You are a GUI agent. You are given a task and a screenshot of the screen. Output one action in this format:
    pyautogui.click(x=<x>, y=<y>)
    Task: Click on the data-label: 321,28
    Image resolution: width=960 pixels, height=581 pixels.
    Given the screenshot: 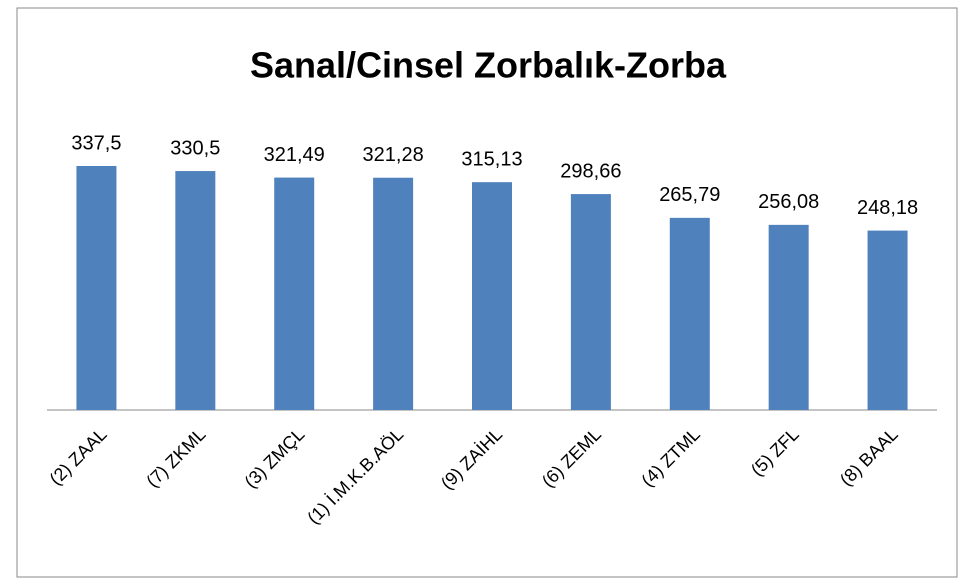 What is the action you would take?
    pyautogui.click(x=393, y=155)
    